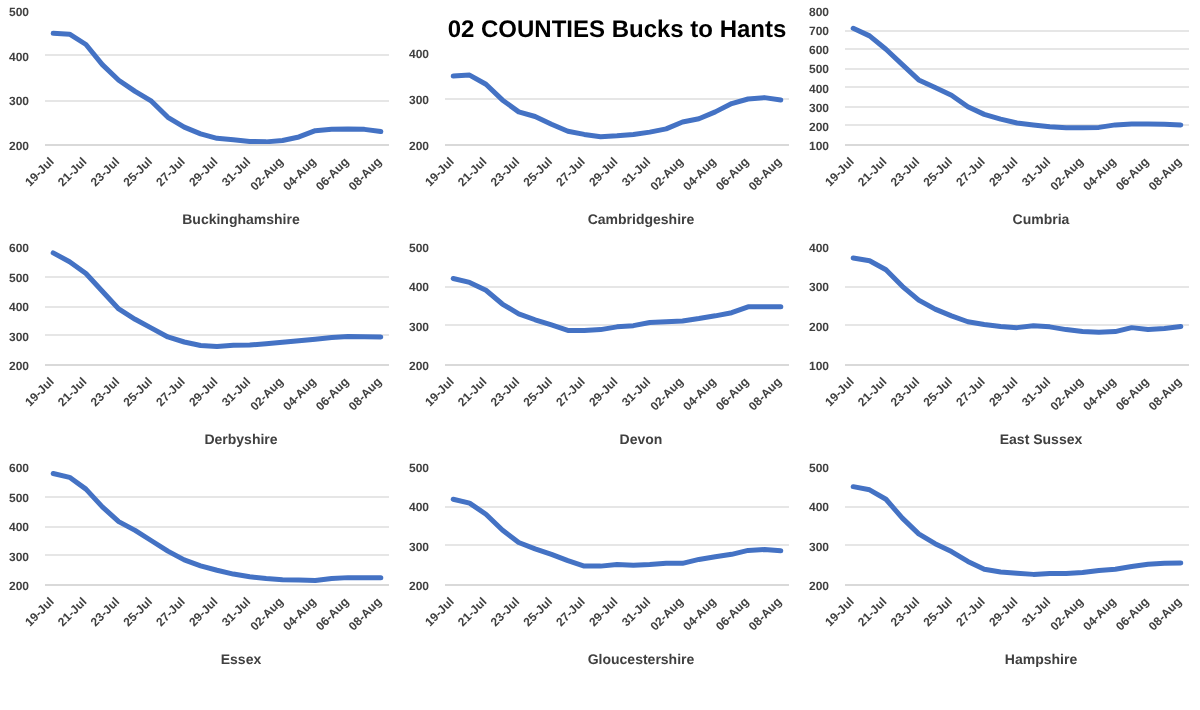 This screenshot has height=710, width=1200. What do you see at coordinates (617, 29) in the screenshot?
I see `chart-title: 02 COUNTIES Bucks to Hants` at bounding box center [617, 29].